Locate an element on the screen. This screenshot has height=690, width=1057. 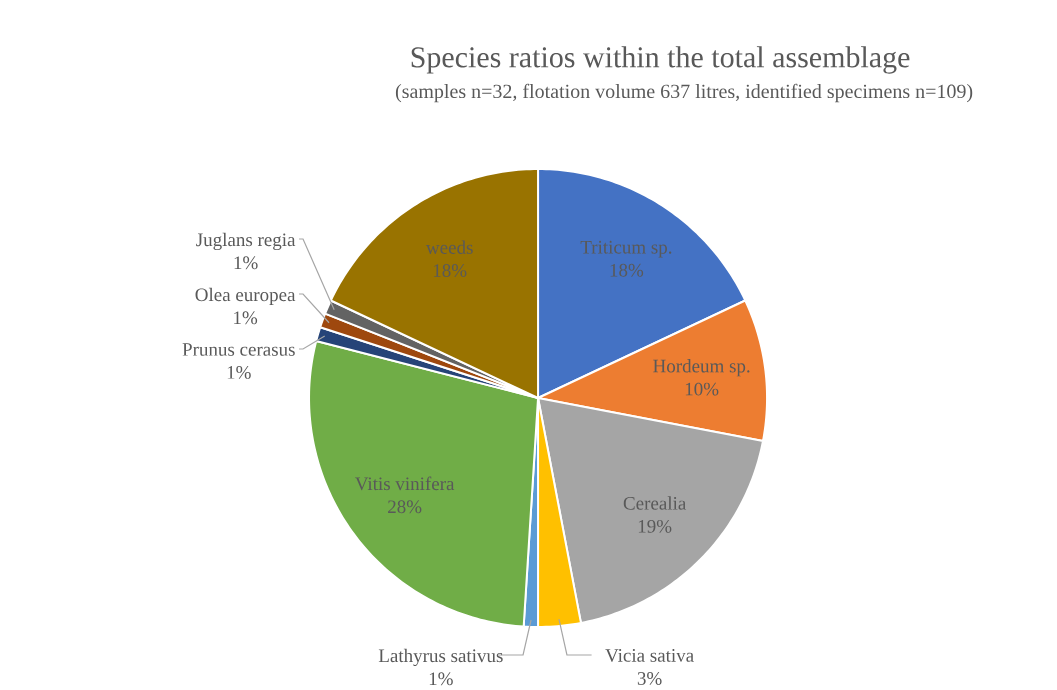
slice-label: Triticum sp. is located at coordinates (626, 249).